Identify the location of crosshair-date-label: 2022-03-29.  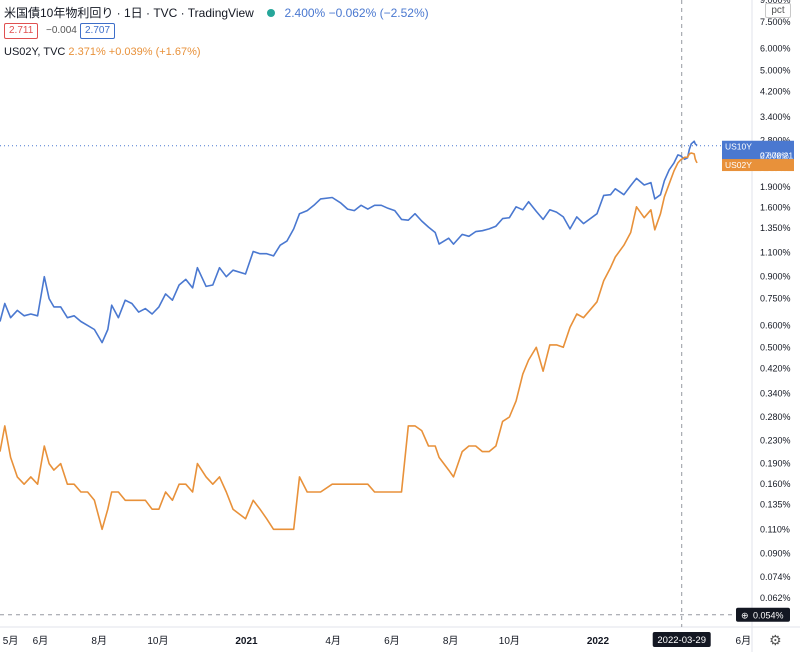
(681, 640).